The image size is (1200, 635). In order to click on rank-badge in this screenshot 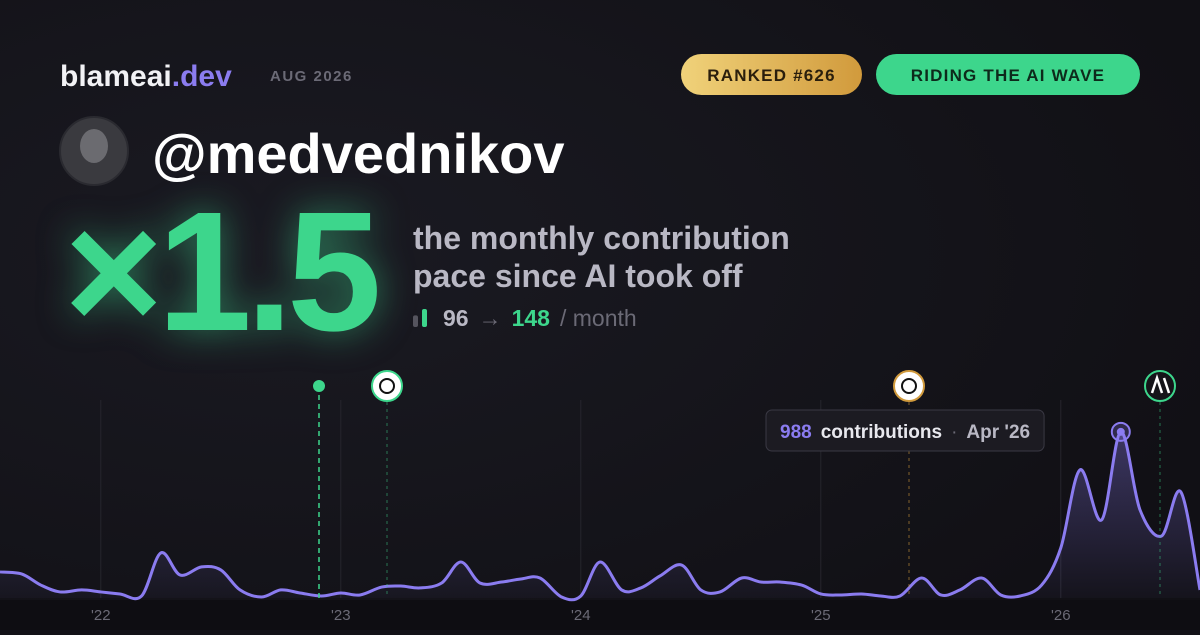, I will do `click(771, 74)`.